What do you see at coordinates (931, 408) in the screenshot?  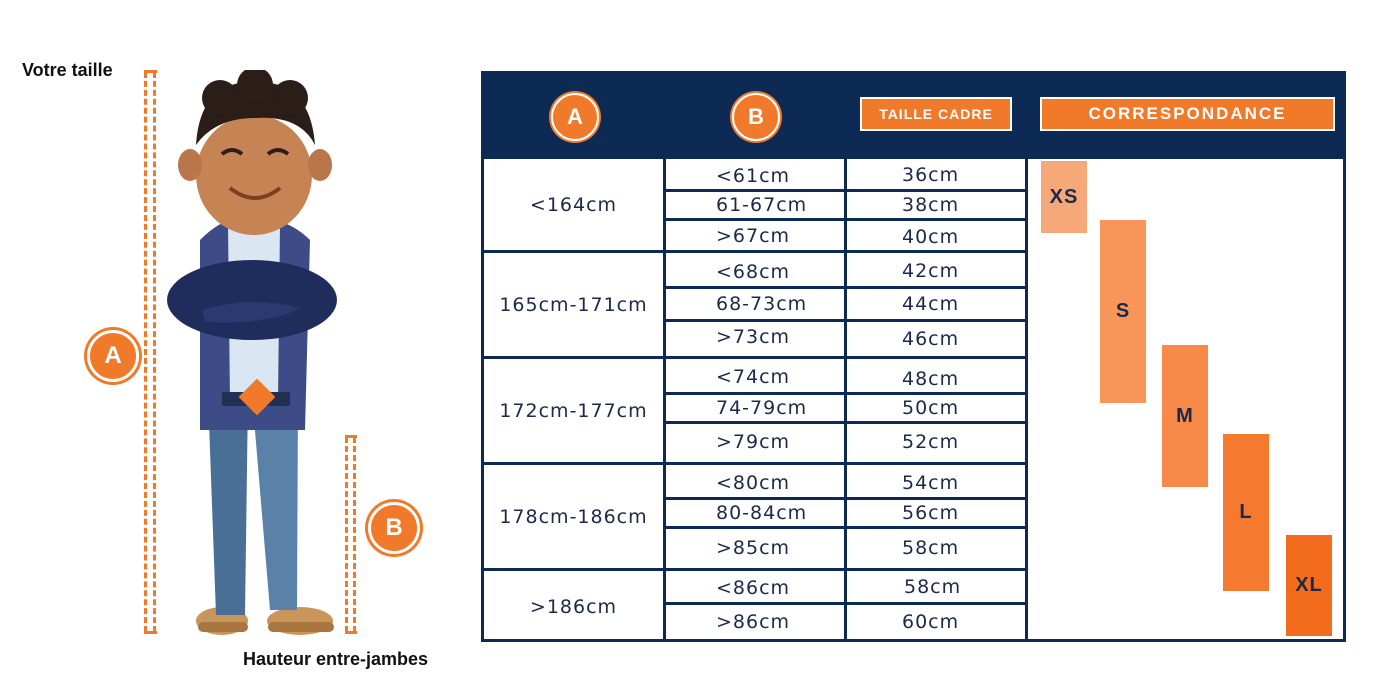 I see `frame-cell: 50cm` at bounding box center [931, 408].